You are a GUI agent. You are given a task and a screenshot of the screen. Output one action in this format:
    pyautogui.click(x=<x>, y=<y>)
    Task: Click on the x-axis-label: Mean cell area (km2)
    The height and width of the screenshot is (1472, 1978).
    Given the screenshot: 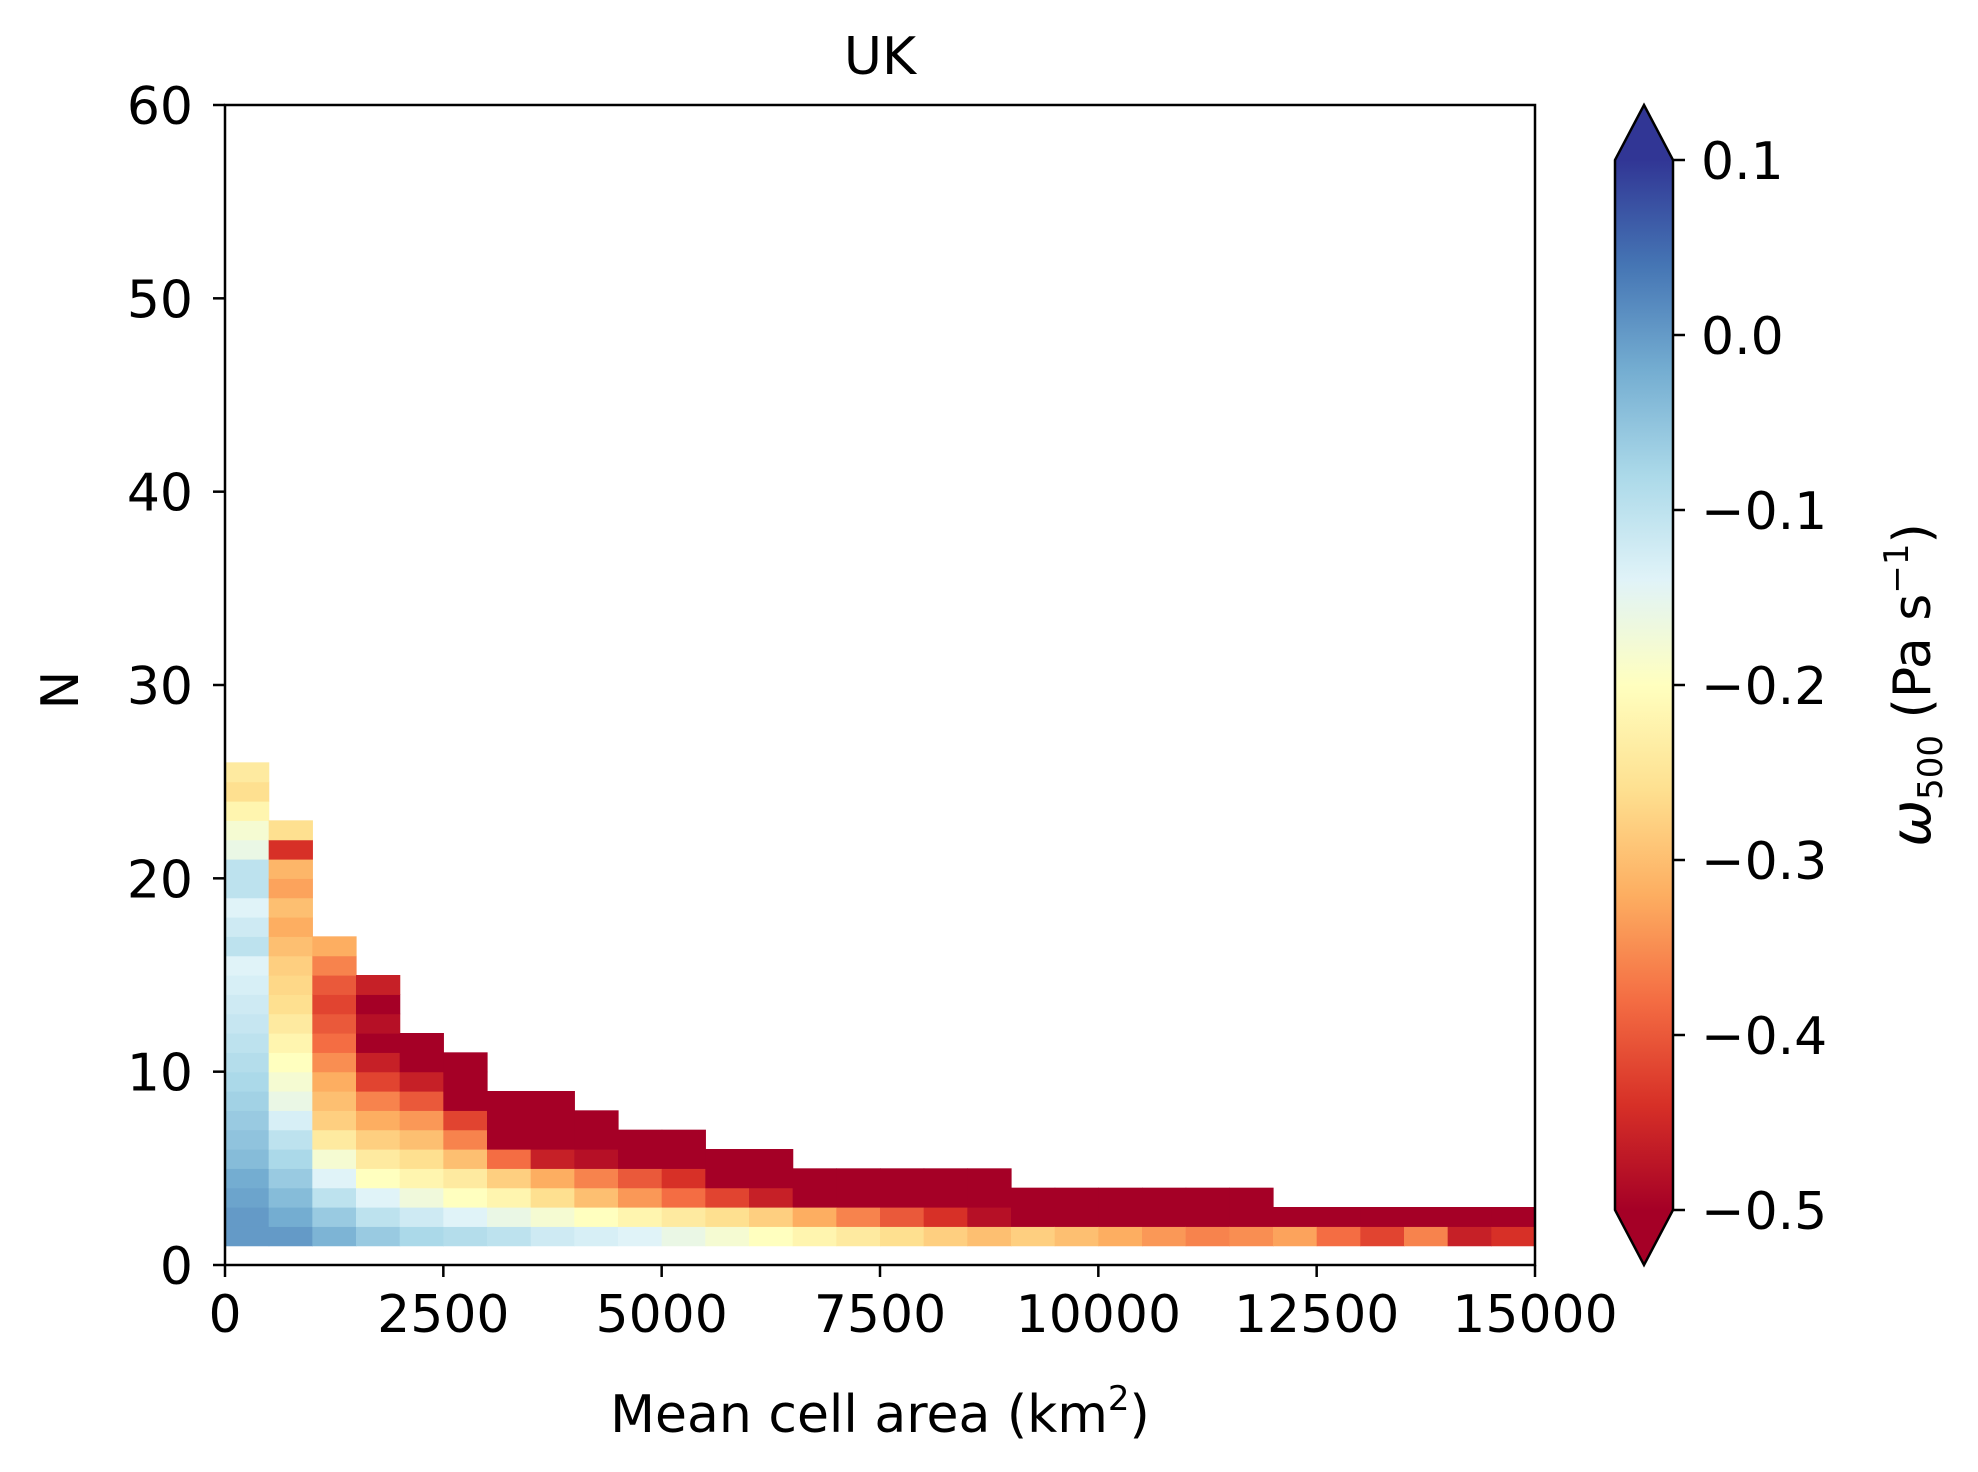 What is the action you would take?
    pyautogui.click(x=880, y=1412)
    